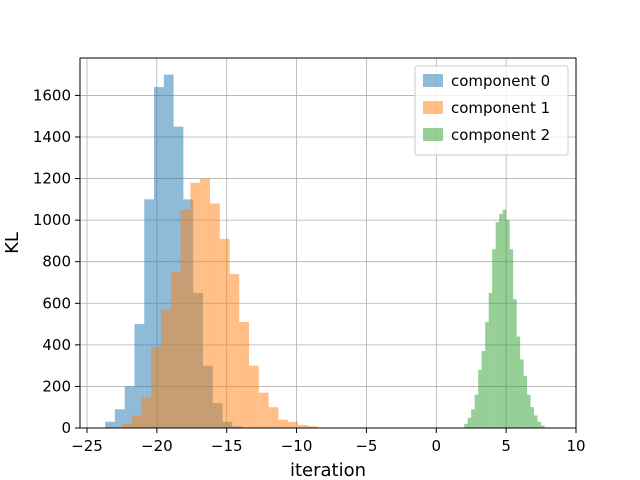 This screenshot has width=640, height=480. I want to click on x-tick-label: −25, so click(87, 446).